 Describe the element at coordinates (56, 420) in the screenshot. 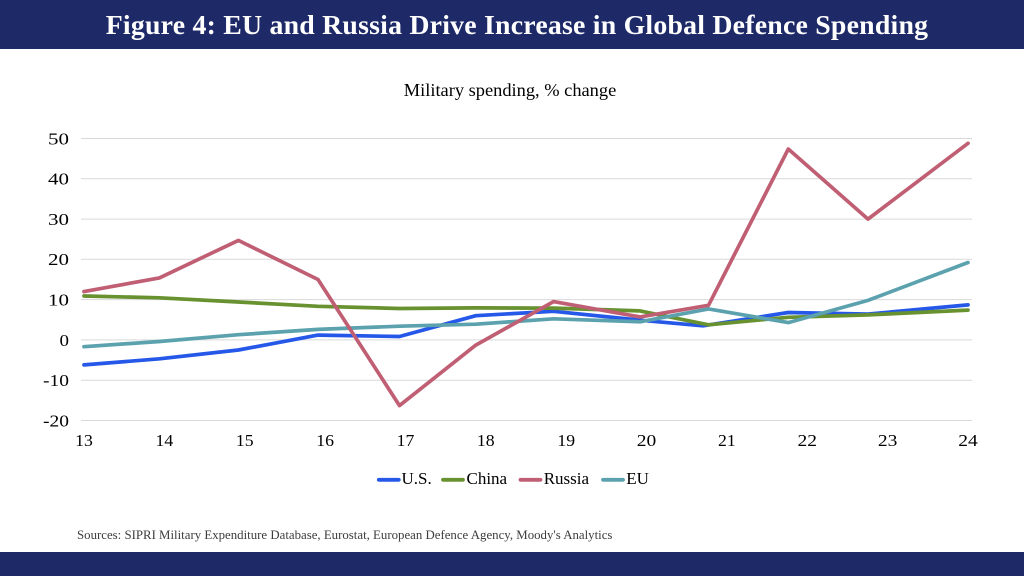

I see `svg-text: -20` at that location.